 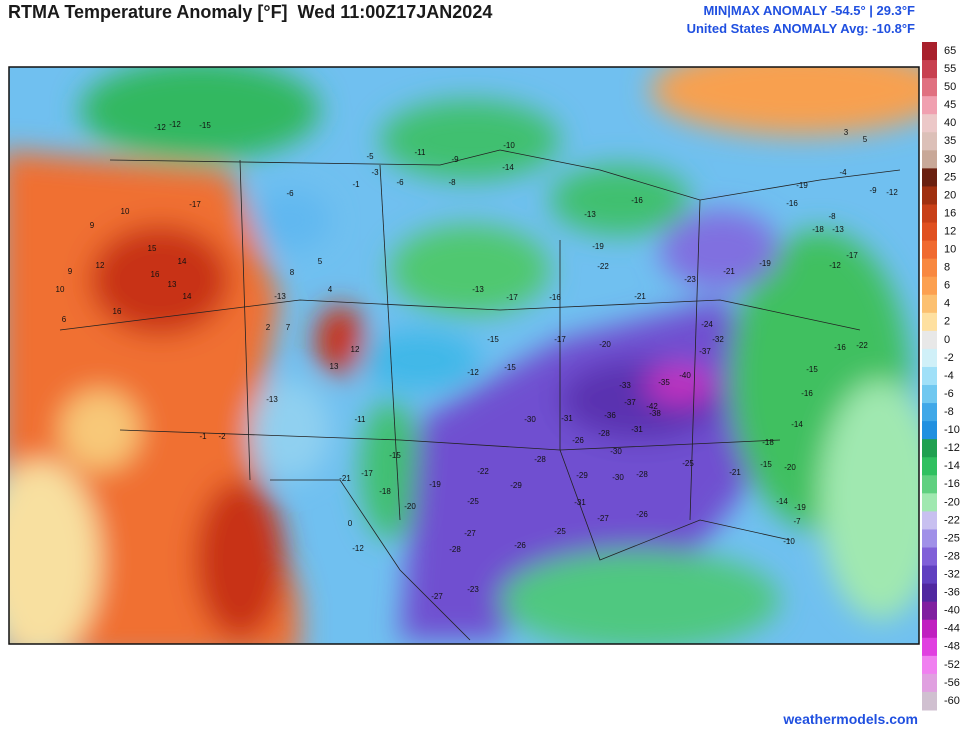 What do you see at coordinates (603, 518) in the screenshot?
I see `anomaly-label: -27` at bounding box center [603, 518].